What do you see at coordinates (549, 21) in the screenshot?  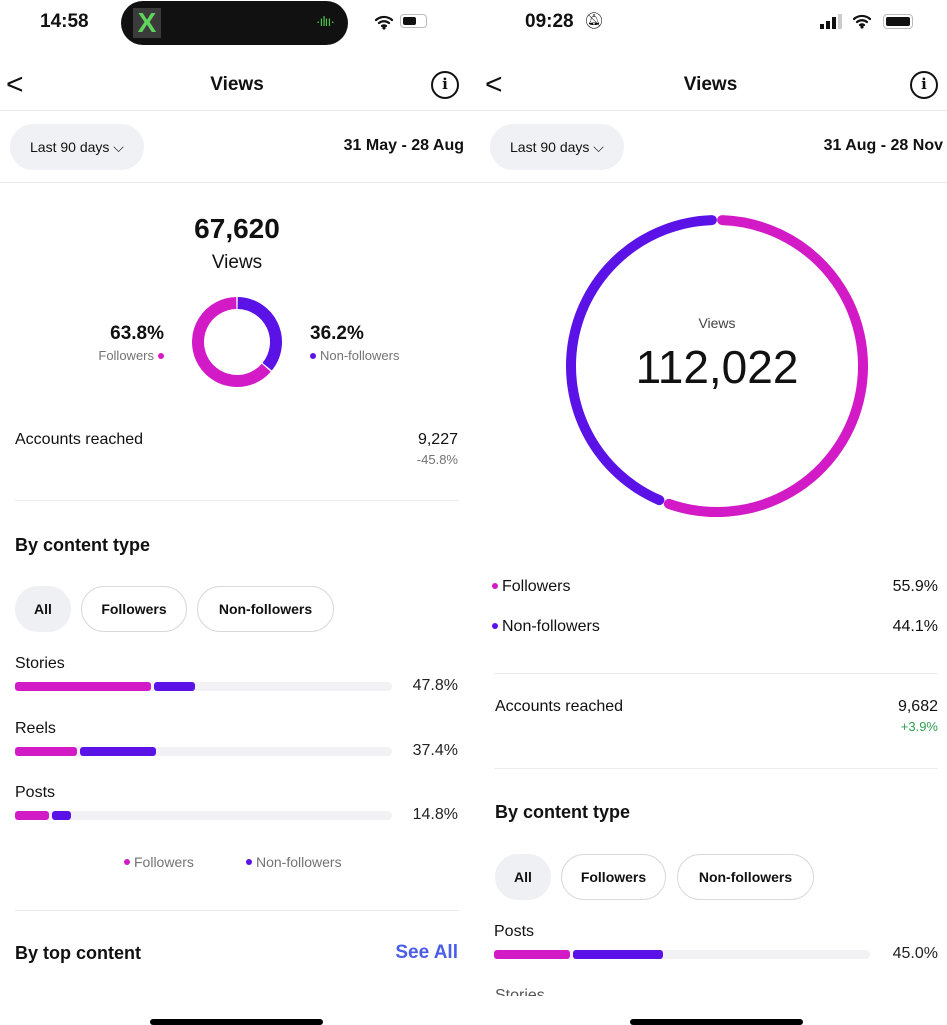 I see `status-time: 09:28` at bounding box center [549, 21].